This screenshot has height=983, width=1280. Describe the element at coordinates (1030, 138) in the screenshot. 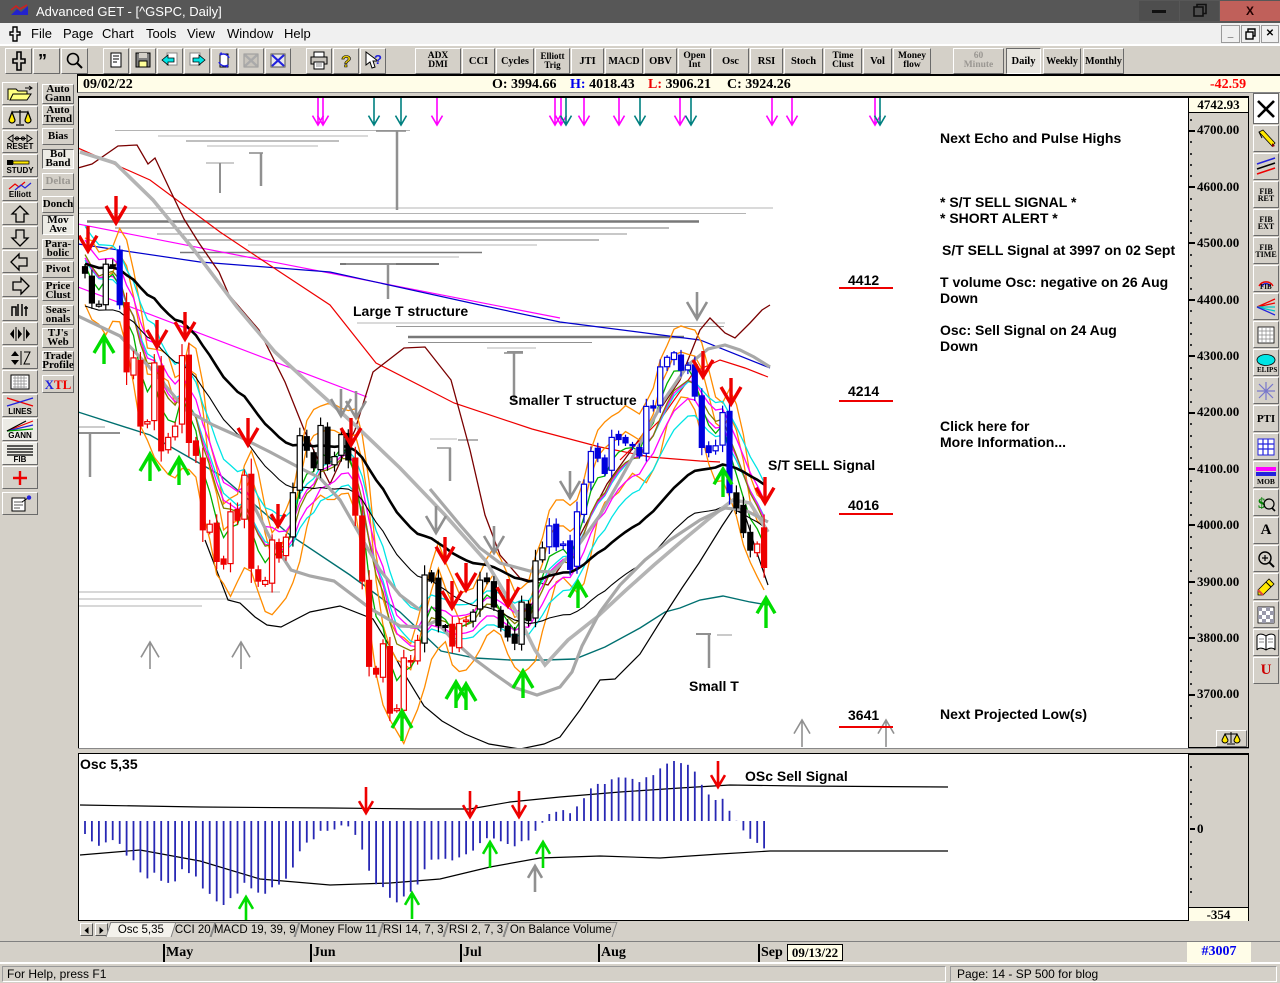

I see `svg-text: Next Echo and Pulse Highs` at that location.